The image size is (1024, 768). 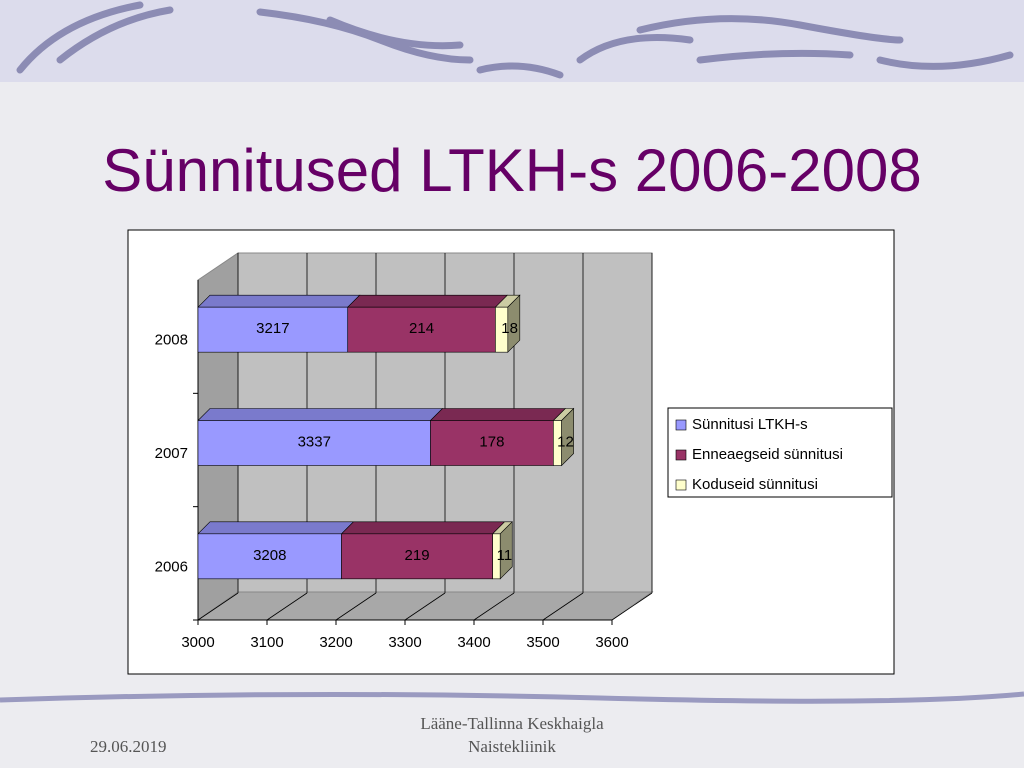 I want to click on legend-label: Enneaegseid sünnitusi, so click(x=767, y=454).